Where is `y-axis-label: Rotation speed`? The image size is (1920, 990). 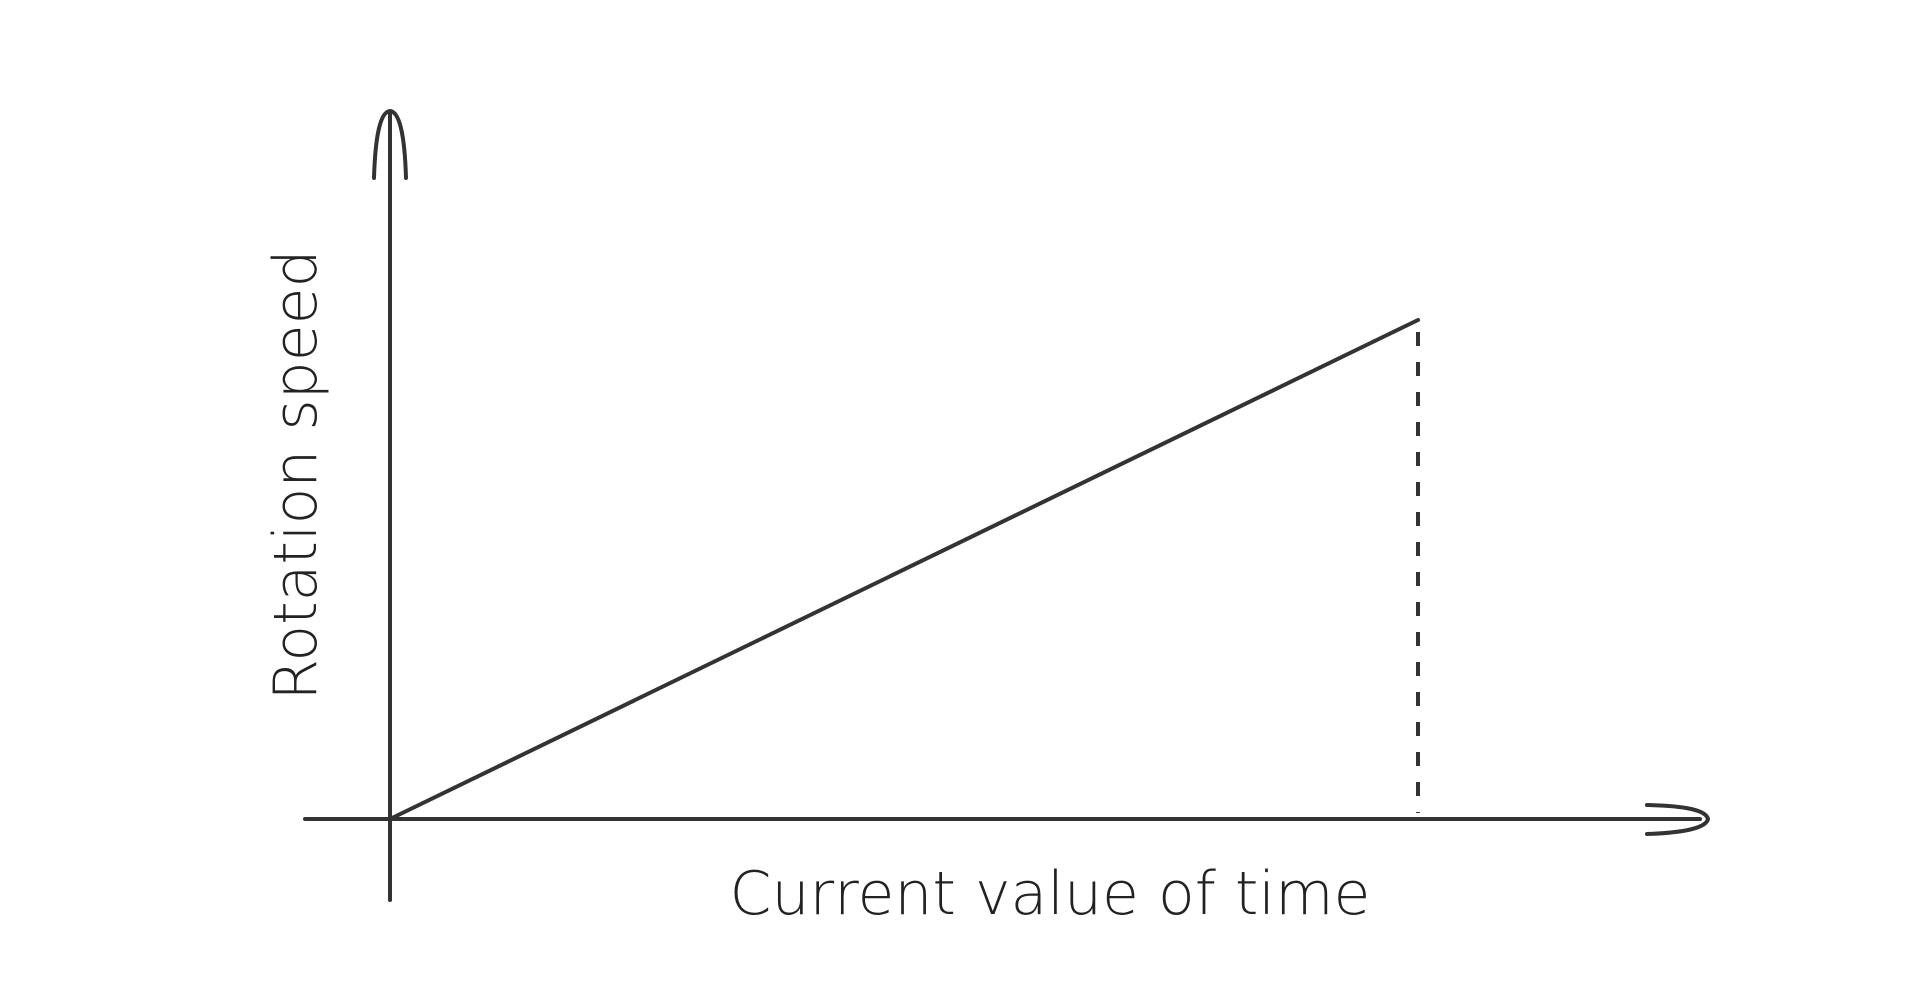
y-axis-label: Rotation speed is located at coordinates (296, 474).